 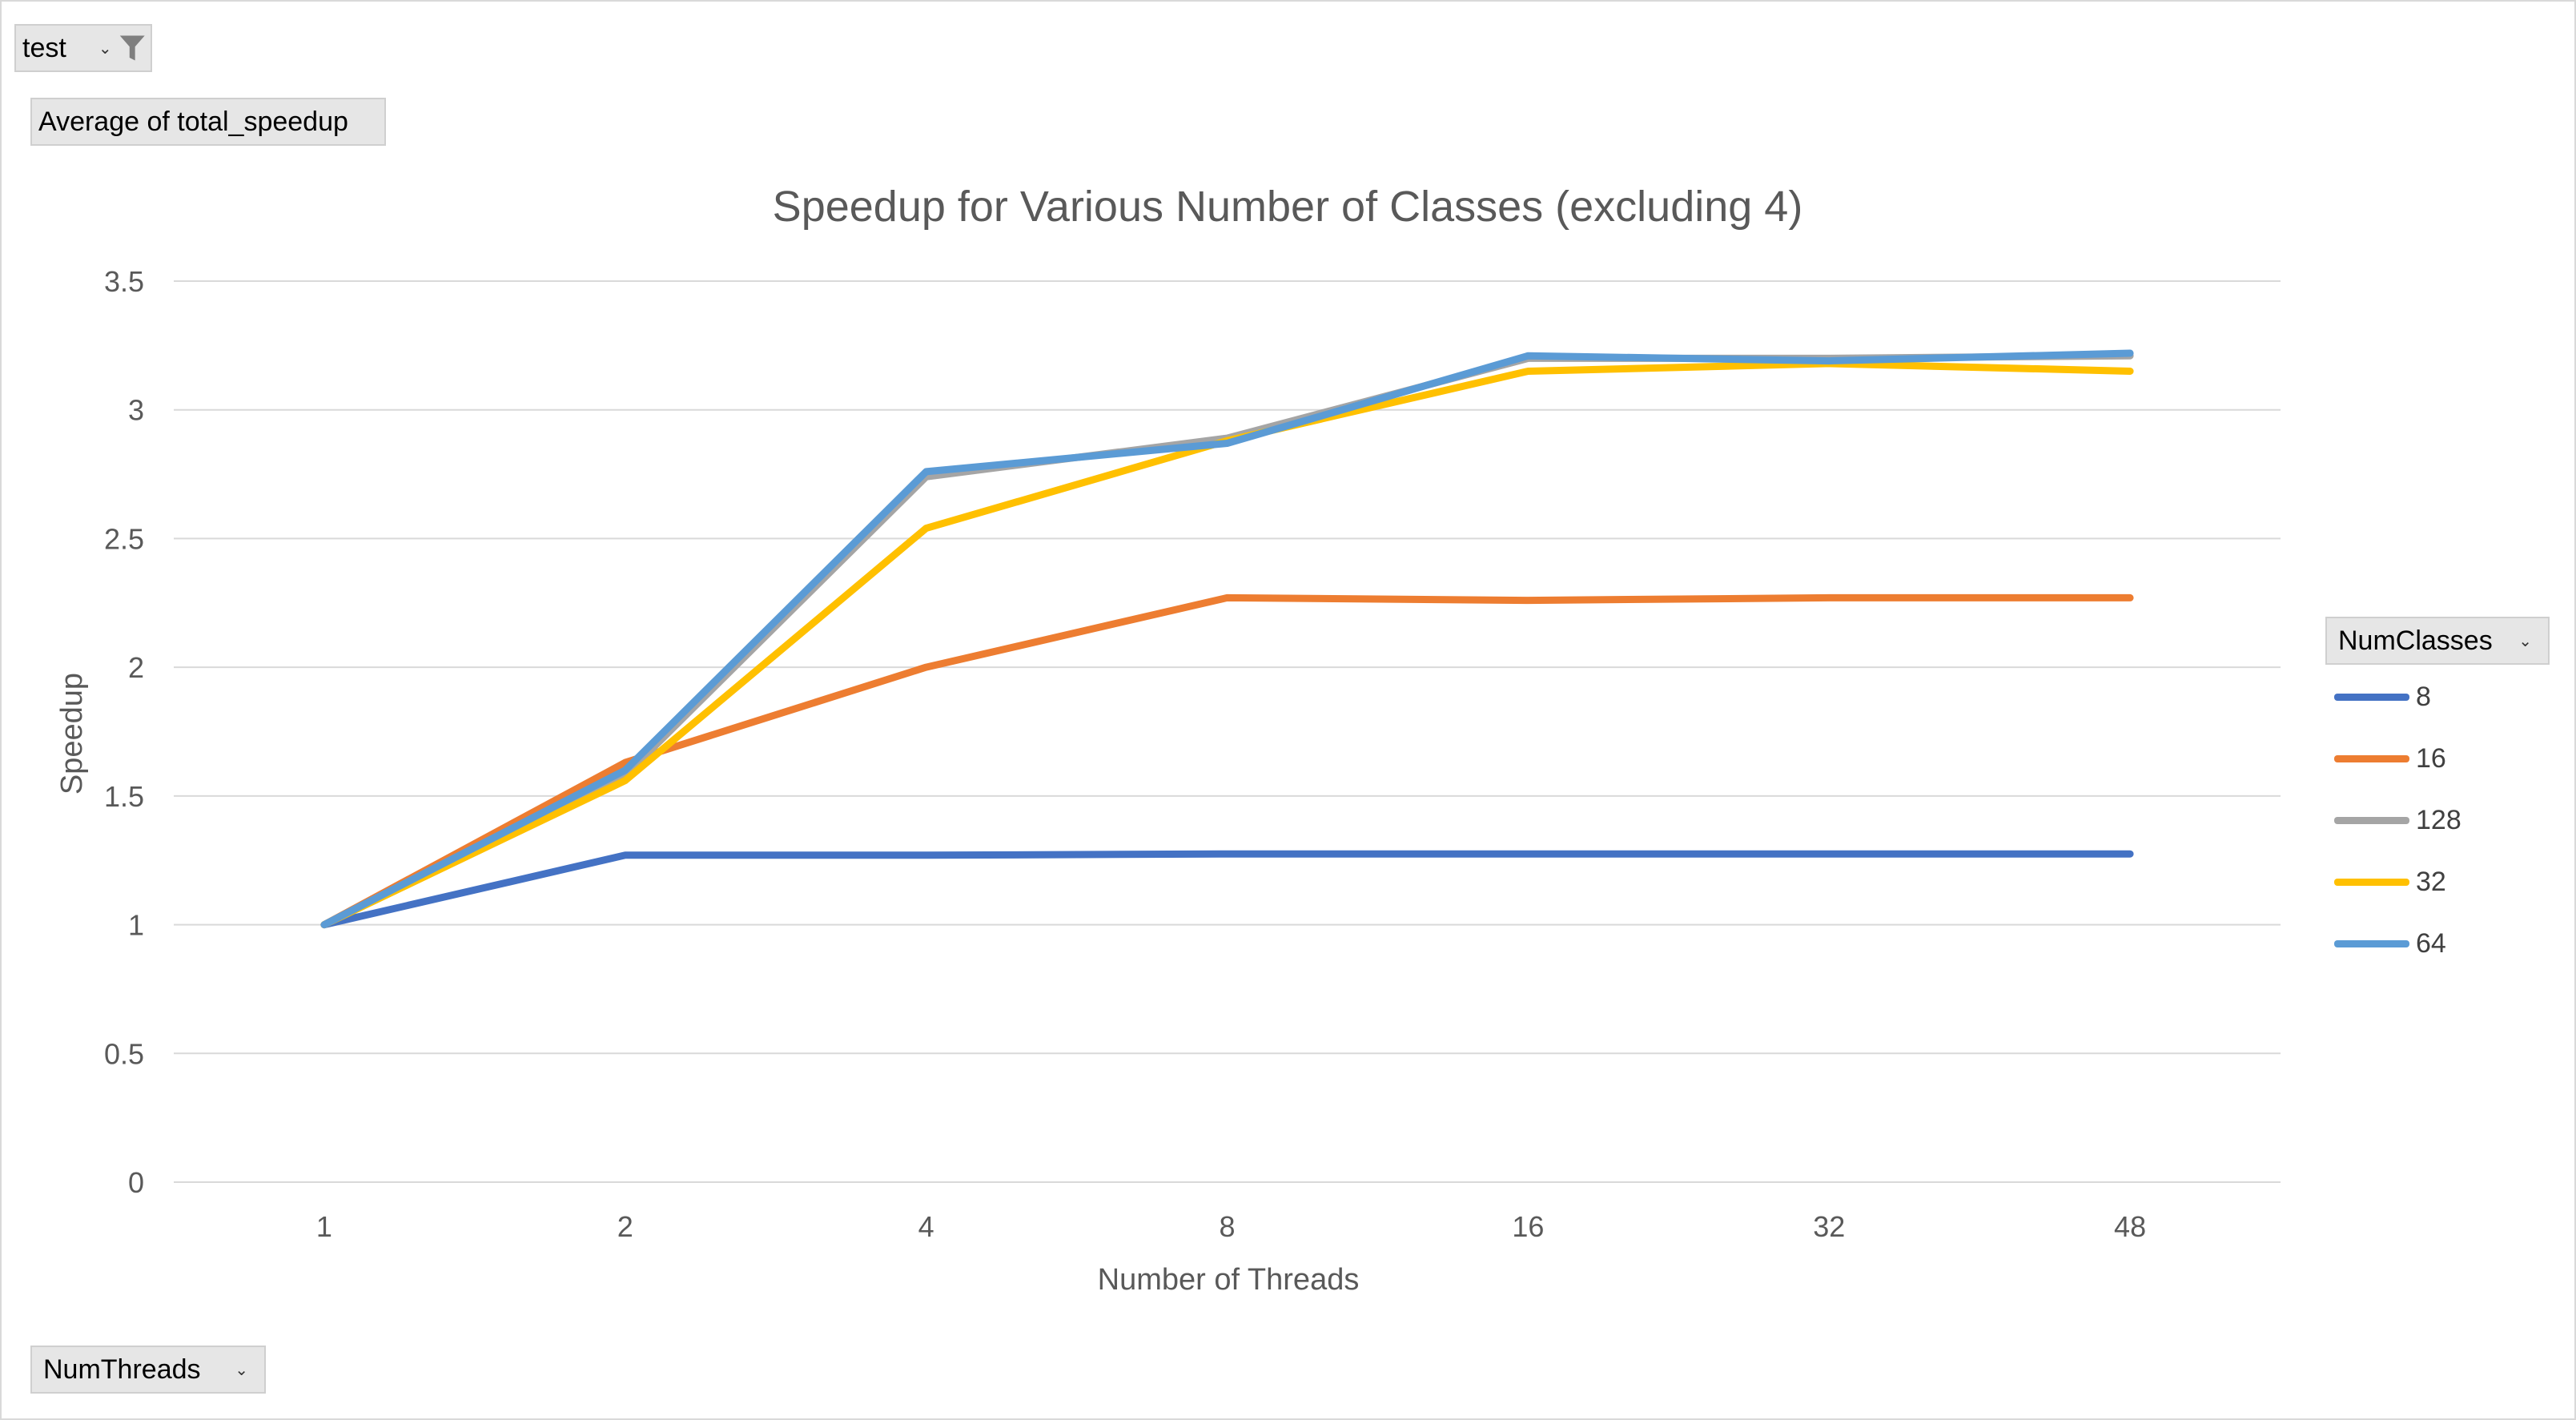 What do you see at coordinates (72, 733) in the screenshot?
I see `y-axis-label: Speedup` at bounding box center [72, 733].